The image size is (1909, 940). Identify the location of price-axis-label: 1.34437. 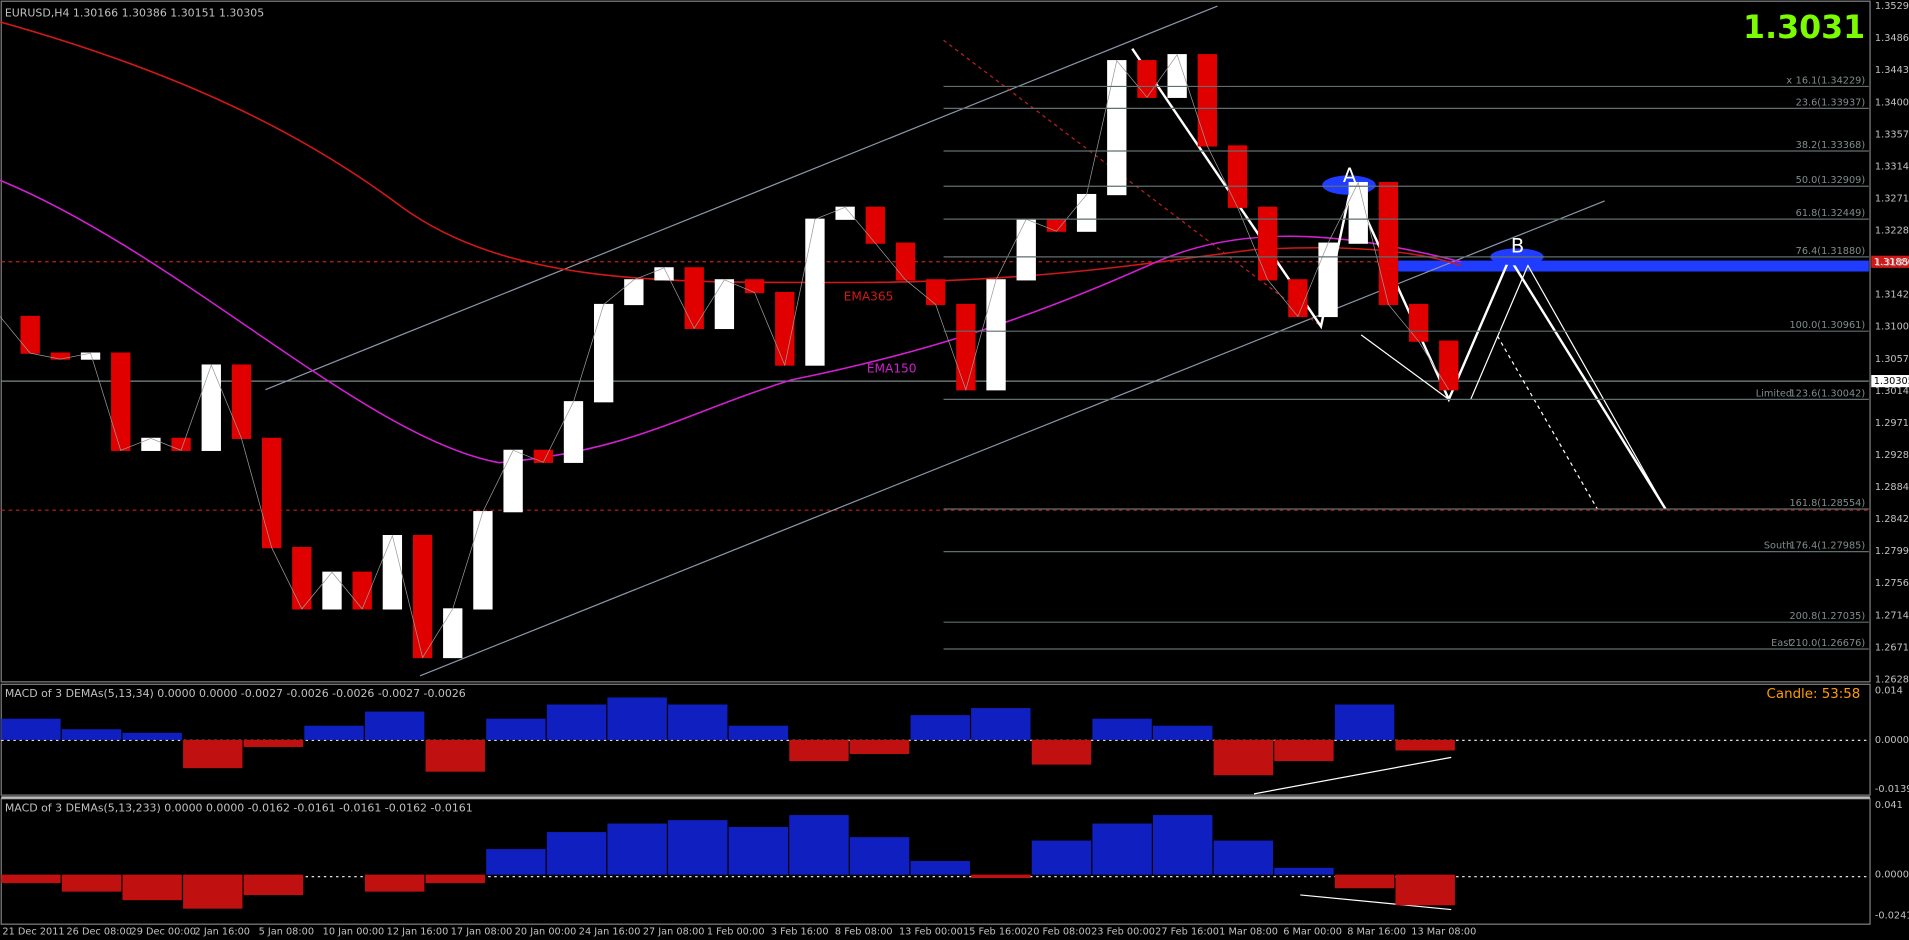
(1892, 70).